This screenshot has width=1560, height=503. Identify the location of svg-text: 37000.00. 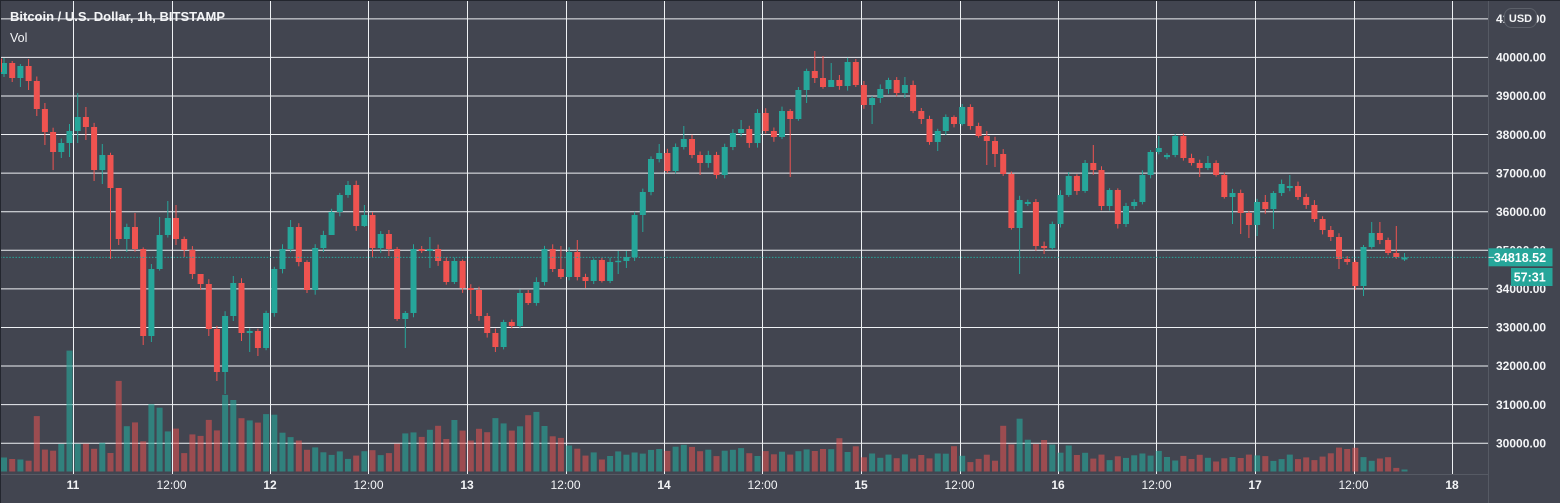
(1521, 173).